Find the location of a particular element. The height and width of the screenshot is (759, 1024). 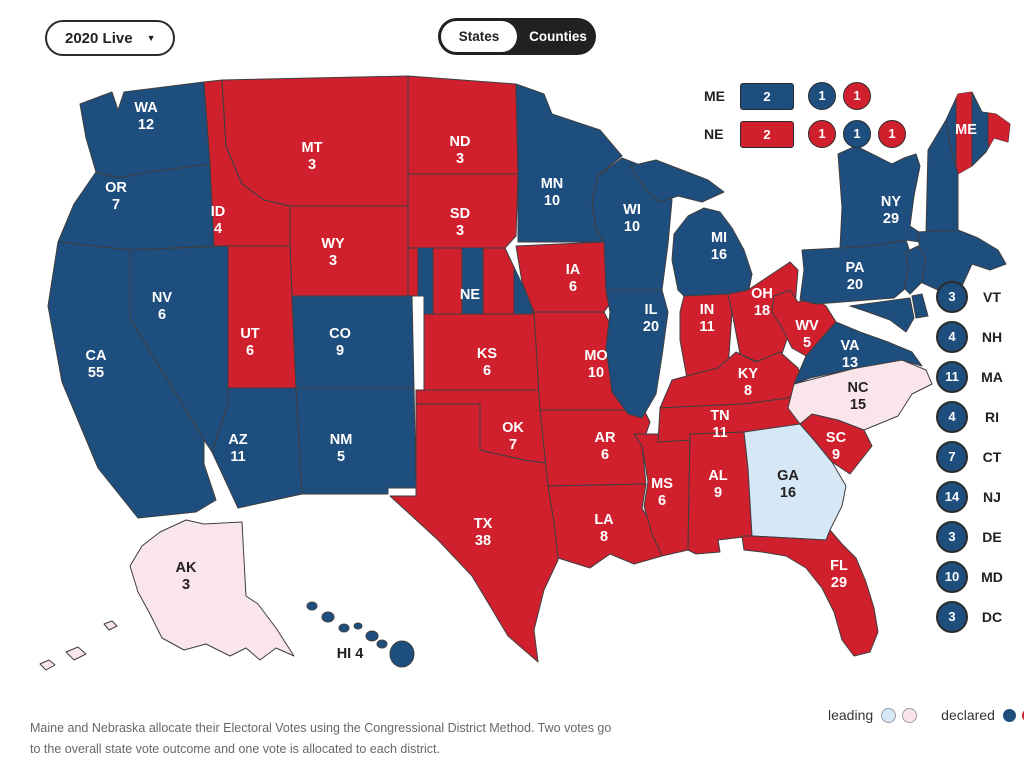

year-dropdown: 2020 Live ▼ is located at coordinates (110, 38).